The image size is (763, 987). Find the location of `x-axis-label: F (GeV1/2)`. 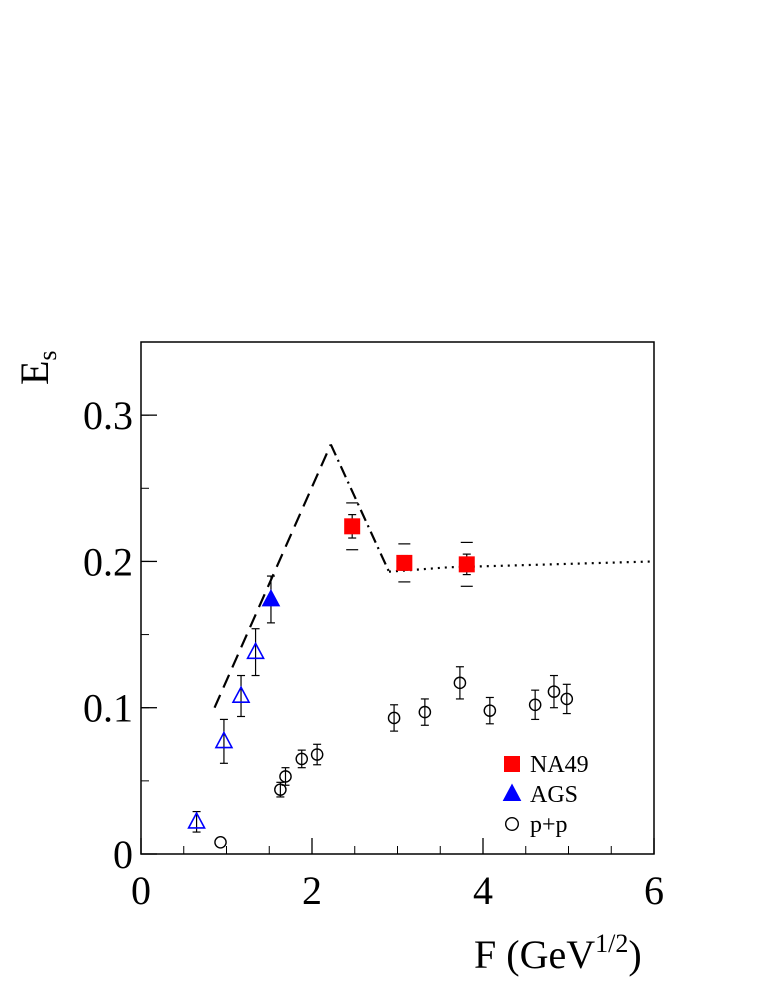

x-axis-label: F (GeV1/2) is located at coordinates (558, 953).